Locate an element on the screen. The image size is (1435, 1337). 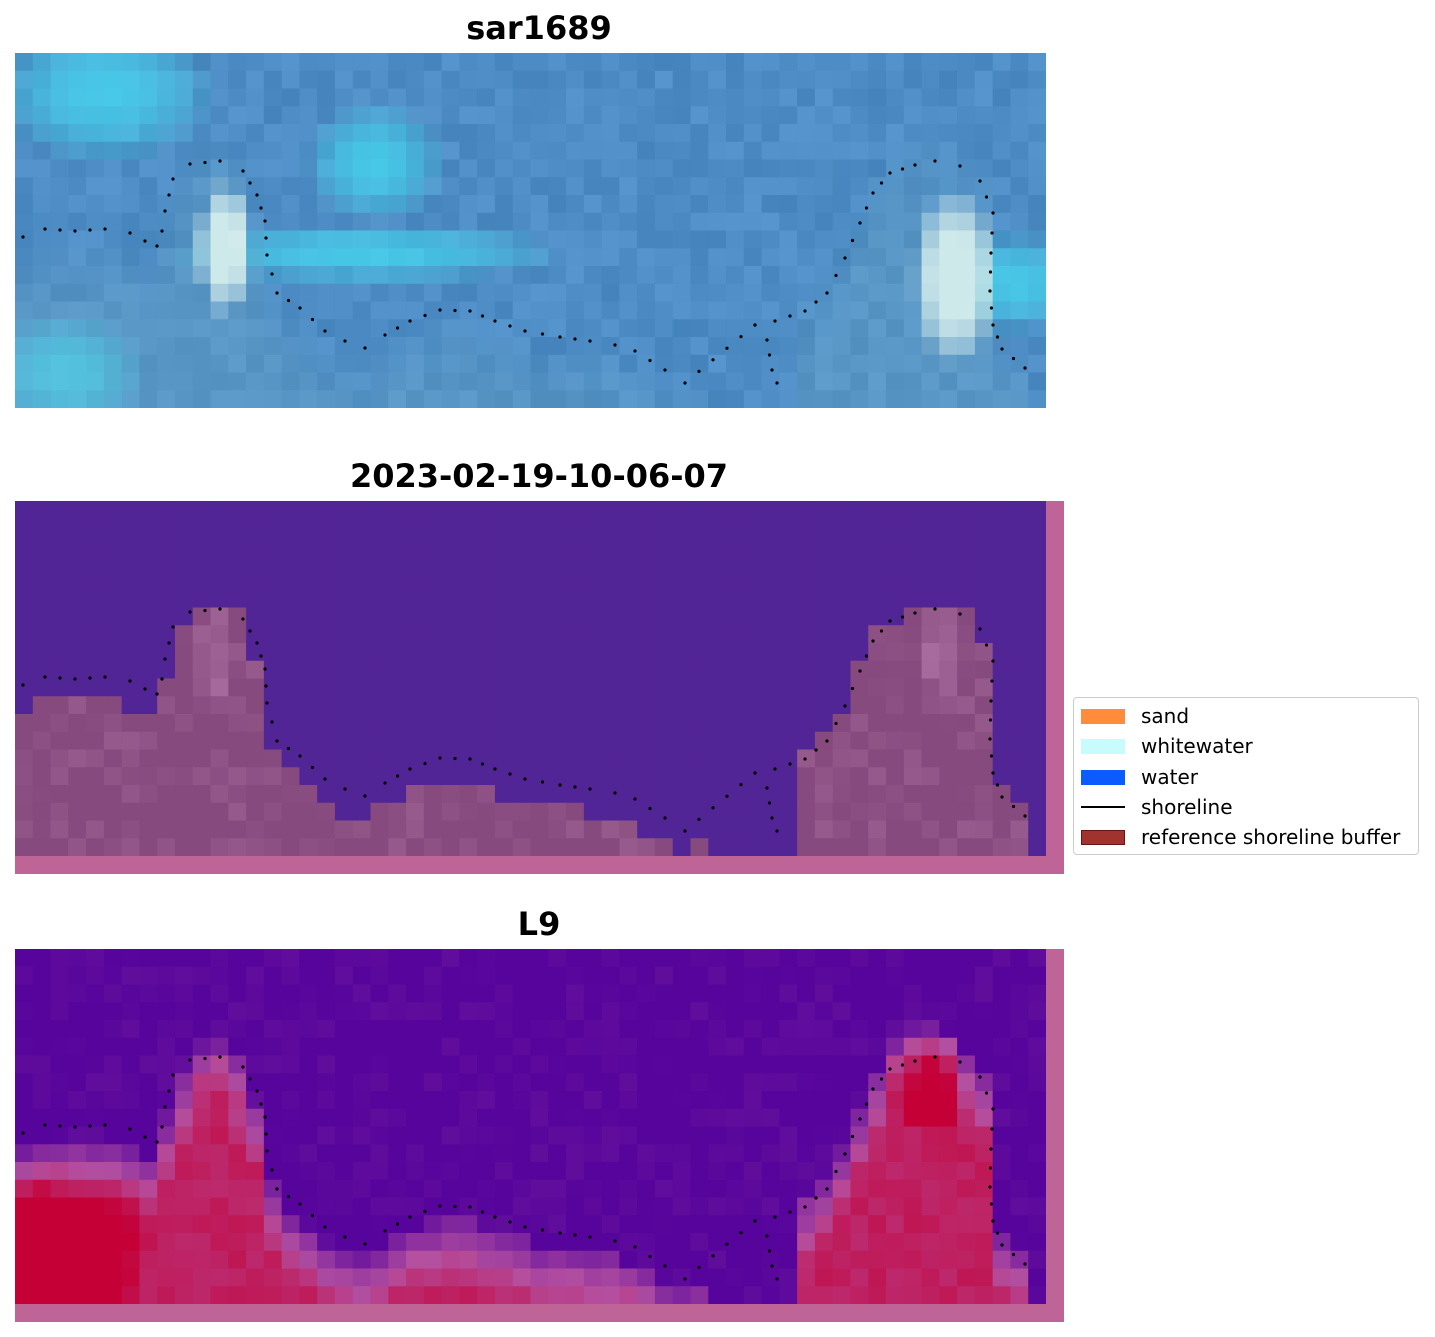
water-swatch is located at coordinates (1103, 777).